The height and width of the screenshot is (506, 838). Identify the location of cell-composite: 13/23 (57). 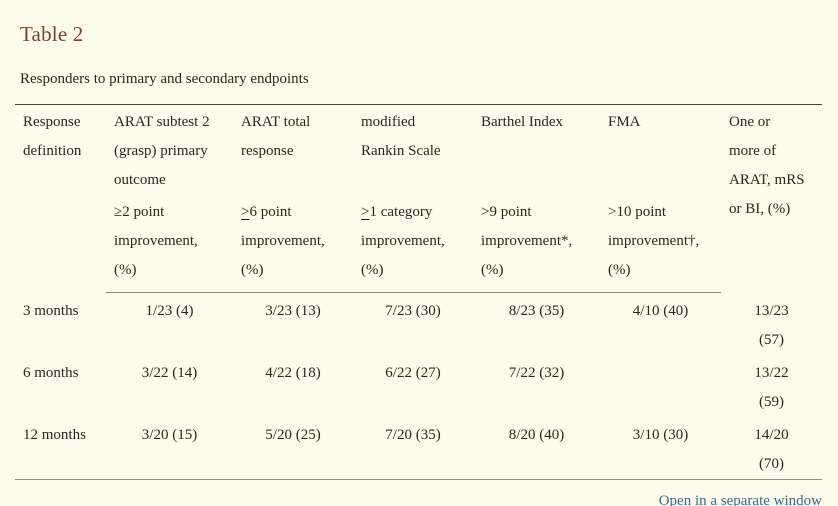
(771, 325).